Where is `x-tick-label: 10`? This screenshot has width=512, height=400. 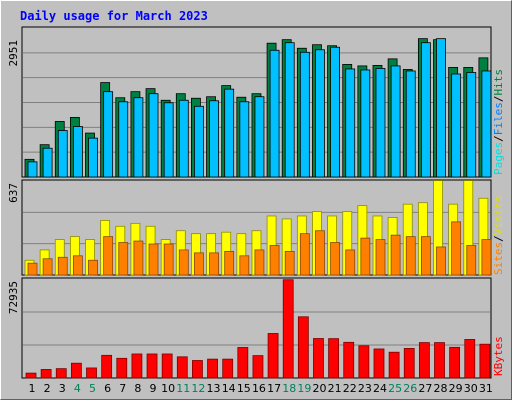 x-tick-label: 10 is located at coordinates (168, 388).